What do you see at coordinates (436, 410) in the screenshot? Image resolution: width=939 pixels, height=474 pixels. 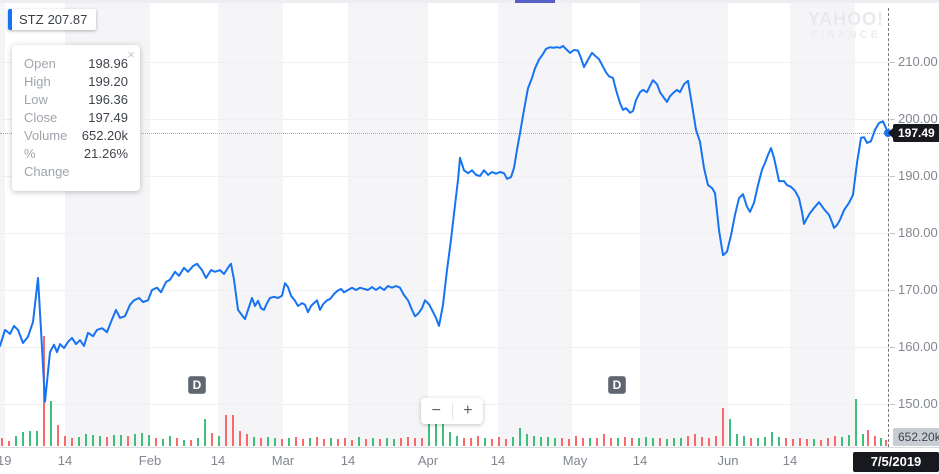 I see `zoom-out-button: −` at bounding box center [436, 410].